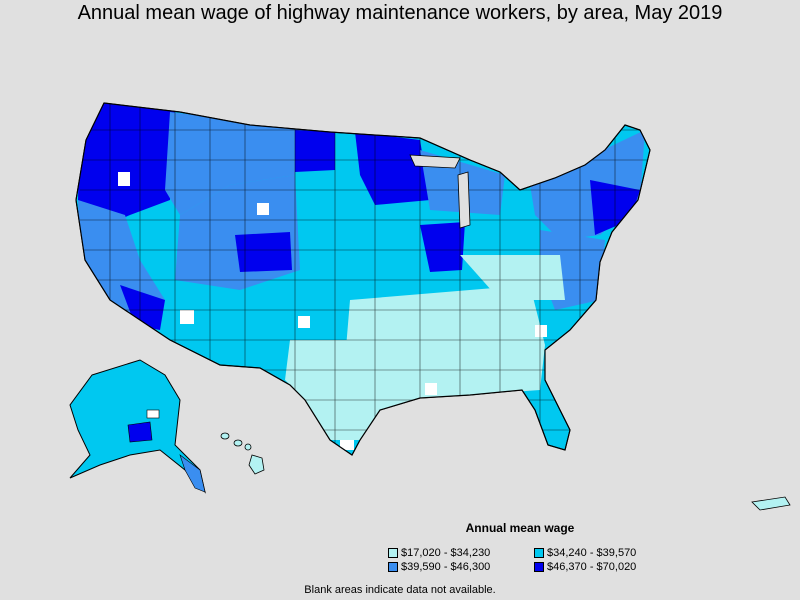  I want to click on legend-item-3: $39,590 - $46,300, so click(439, 567).